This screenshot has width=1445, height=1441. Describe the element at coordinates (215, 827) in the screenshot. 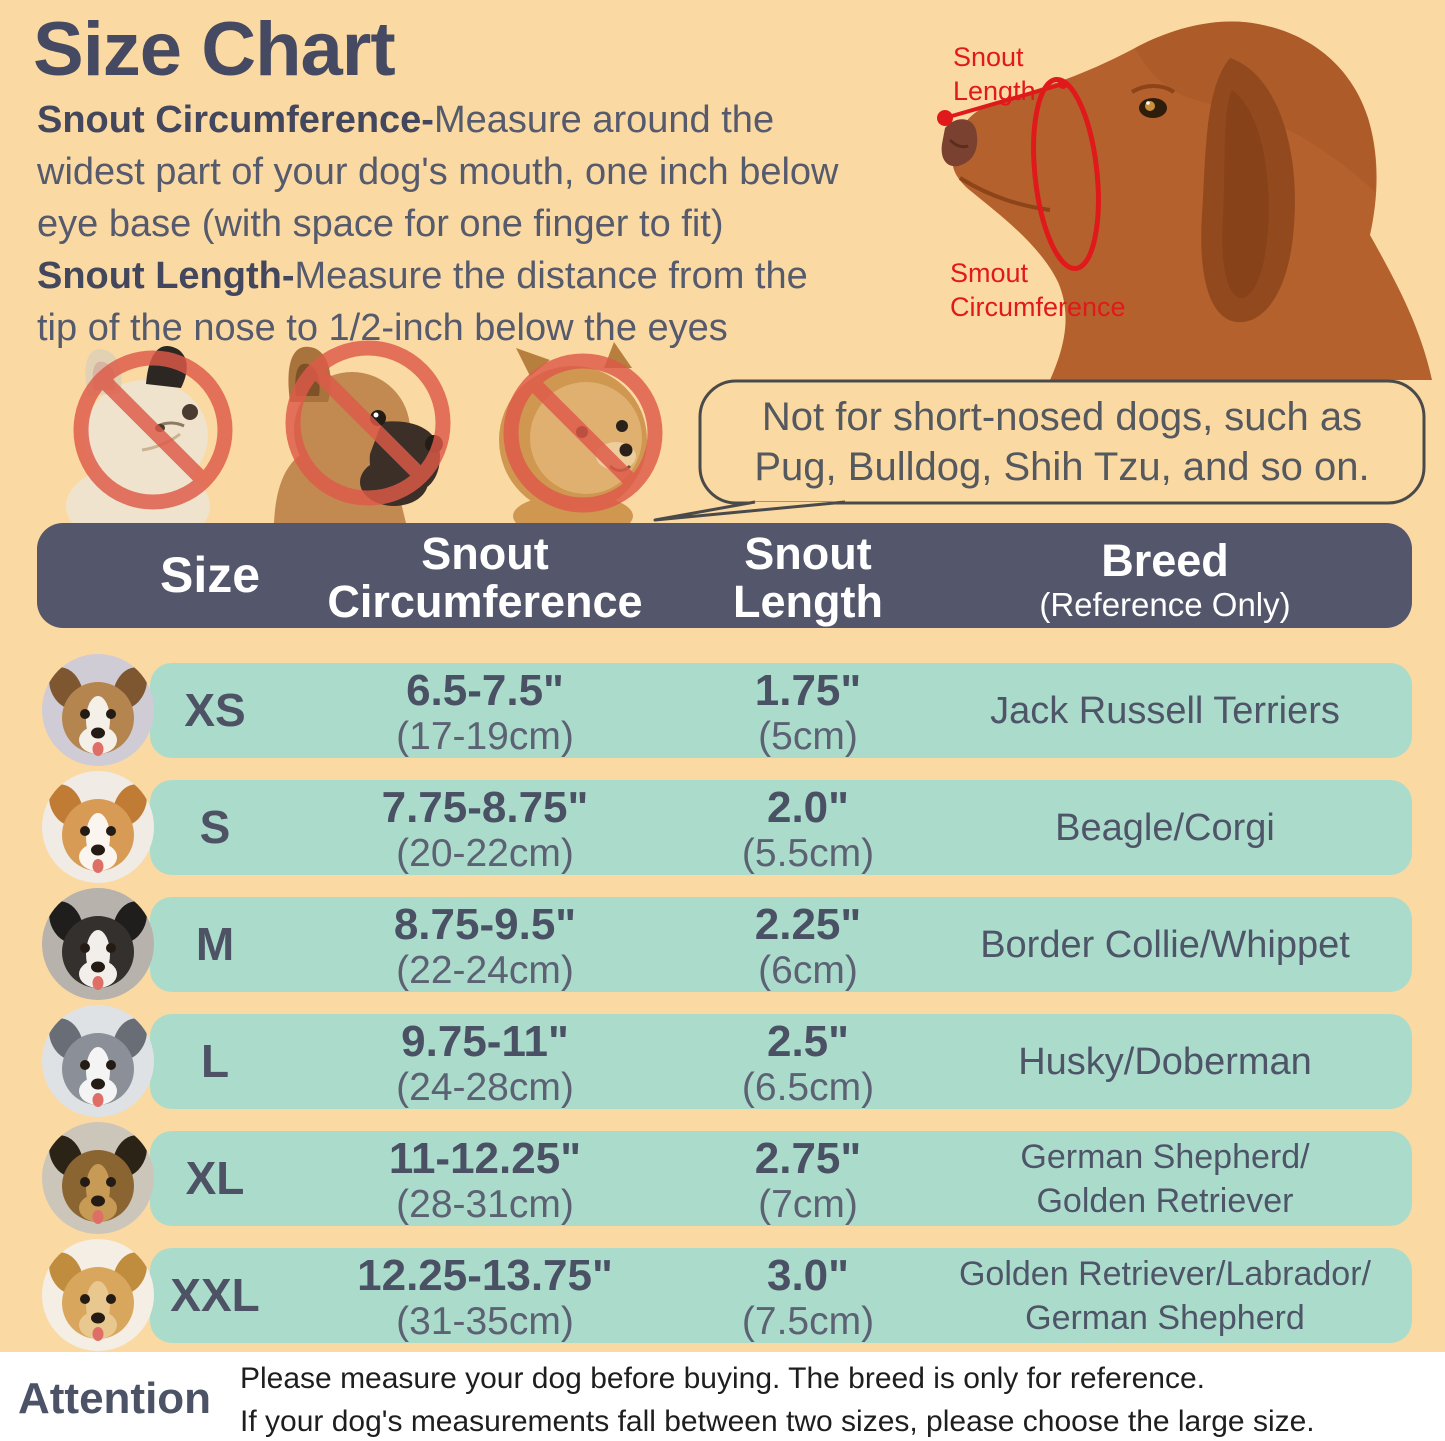

I see `size-cell: S` at that location.